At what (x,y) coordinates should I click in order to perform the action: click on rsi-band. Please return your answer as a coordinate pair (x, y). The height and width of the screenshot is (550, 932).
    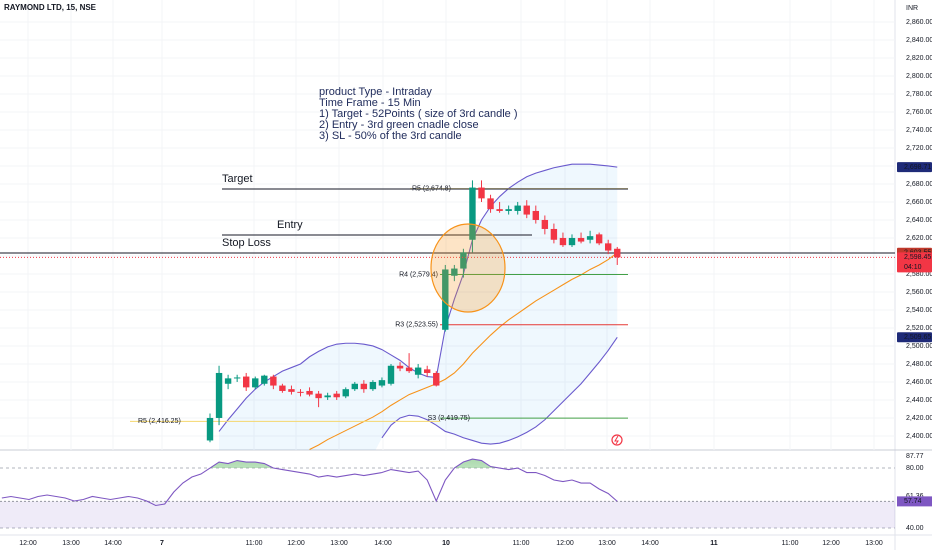
    Looking at the image, I should click on (447, 514).